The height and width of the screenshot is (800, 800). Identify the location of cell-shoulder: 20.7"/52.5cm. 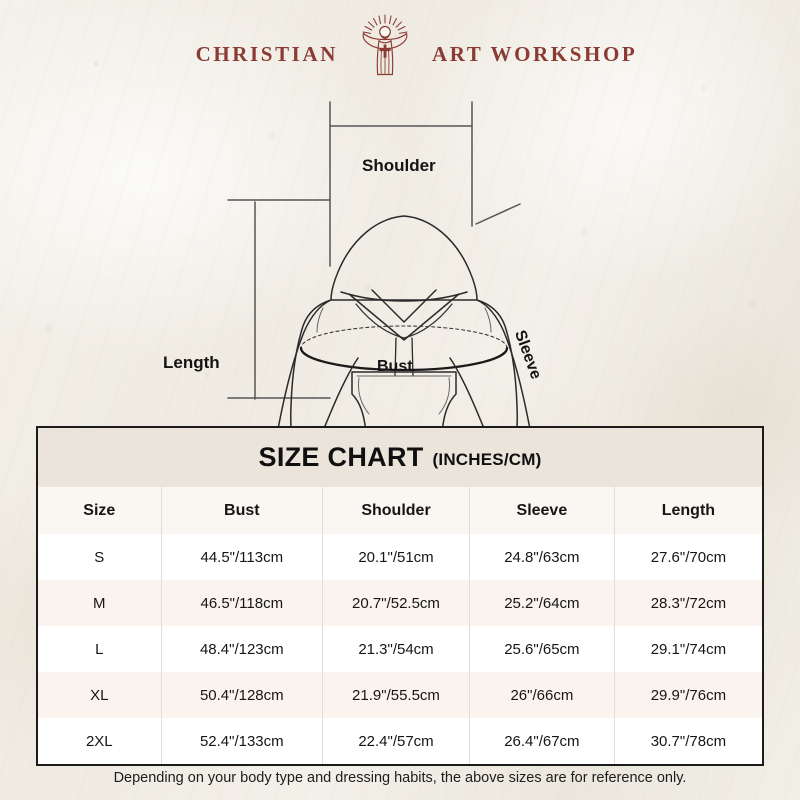
(396, 603).